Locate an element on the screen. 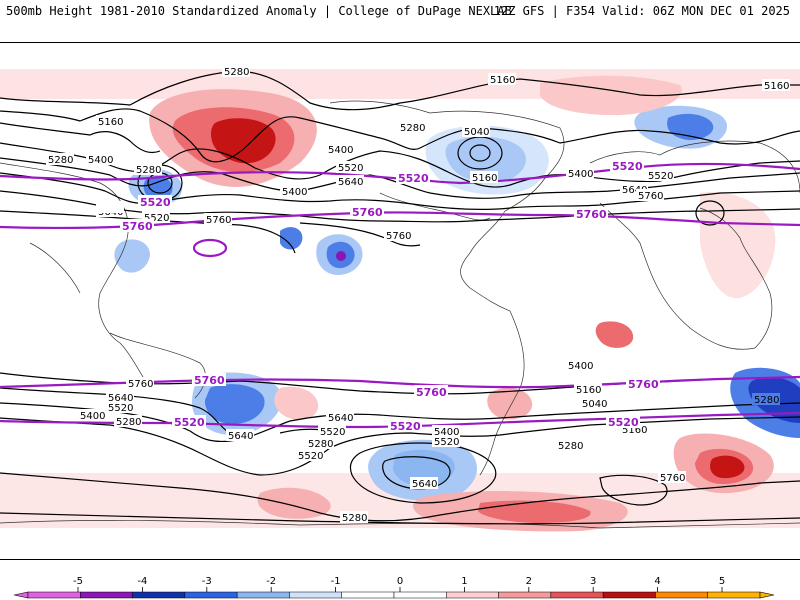 This screenshot has height=600, width=800. colorbar-tick-label: -5 is located at coordinates (78, 581).